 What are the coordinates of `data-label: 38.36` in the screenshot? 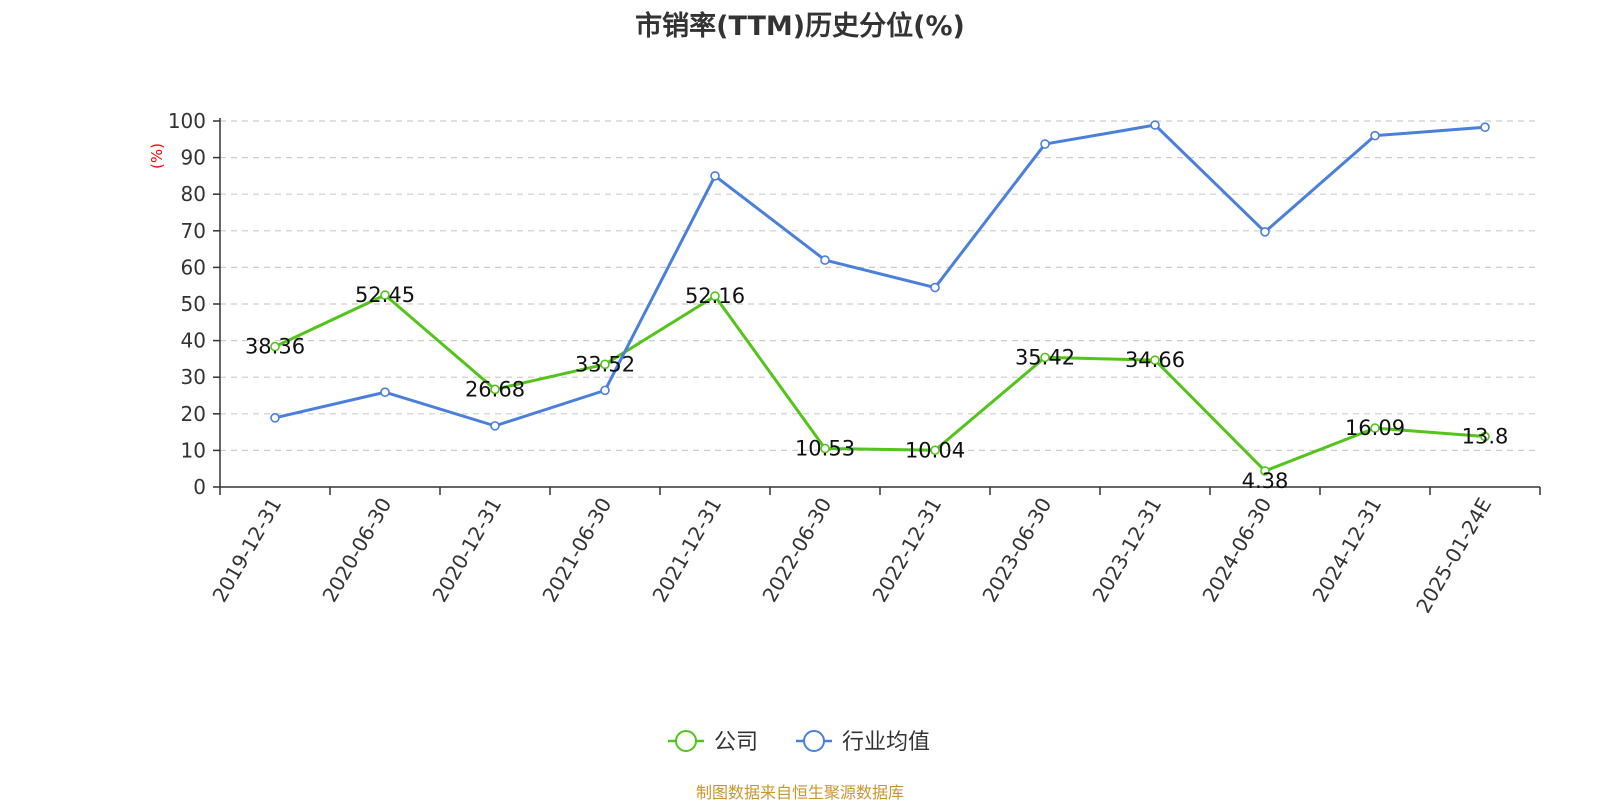 It's located at (275, 347).